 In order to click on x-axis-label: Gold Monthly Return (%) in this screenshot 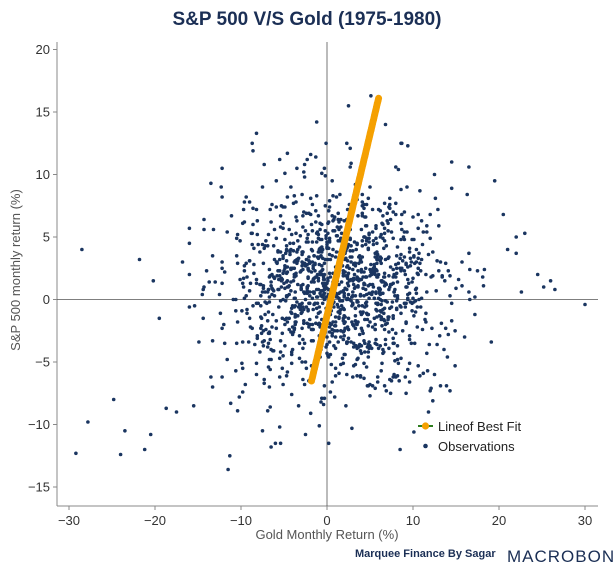, I will do `click(326, 534)`.